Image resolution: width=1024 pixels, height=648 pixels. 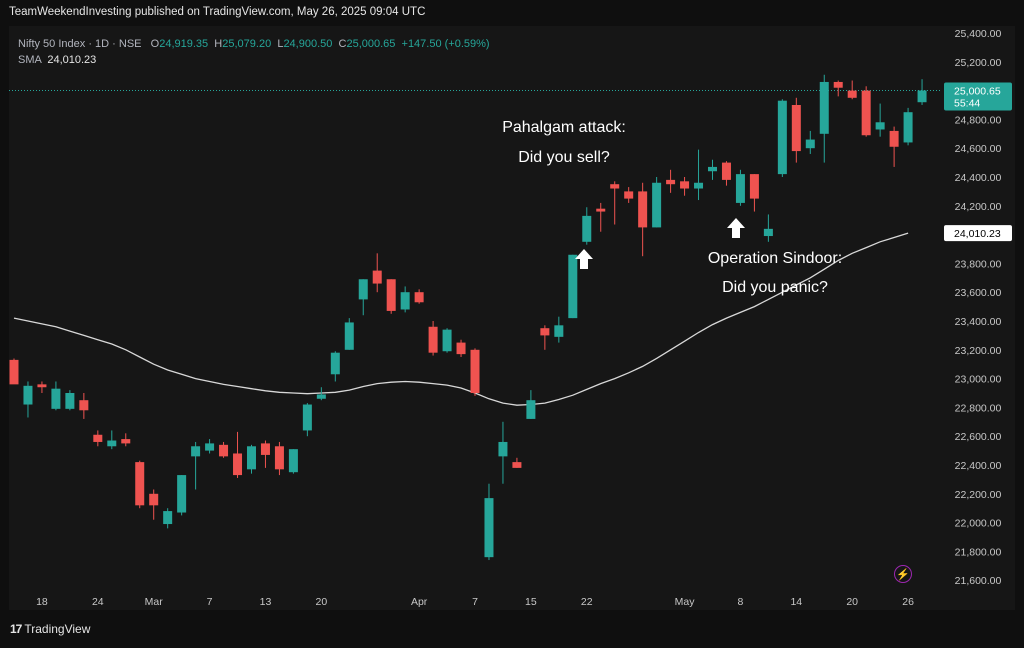 I want to click on y-tick-label: 24,200.00, so click(x=978, y=207).